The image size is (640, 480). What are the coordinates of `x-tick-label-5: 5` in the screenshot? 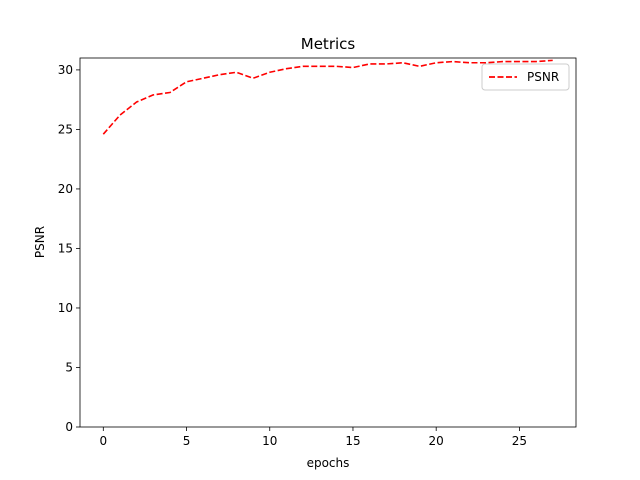 It's located at (187, 441).